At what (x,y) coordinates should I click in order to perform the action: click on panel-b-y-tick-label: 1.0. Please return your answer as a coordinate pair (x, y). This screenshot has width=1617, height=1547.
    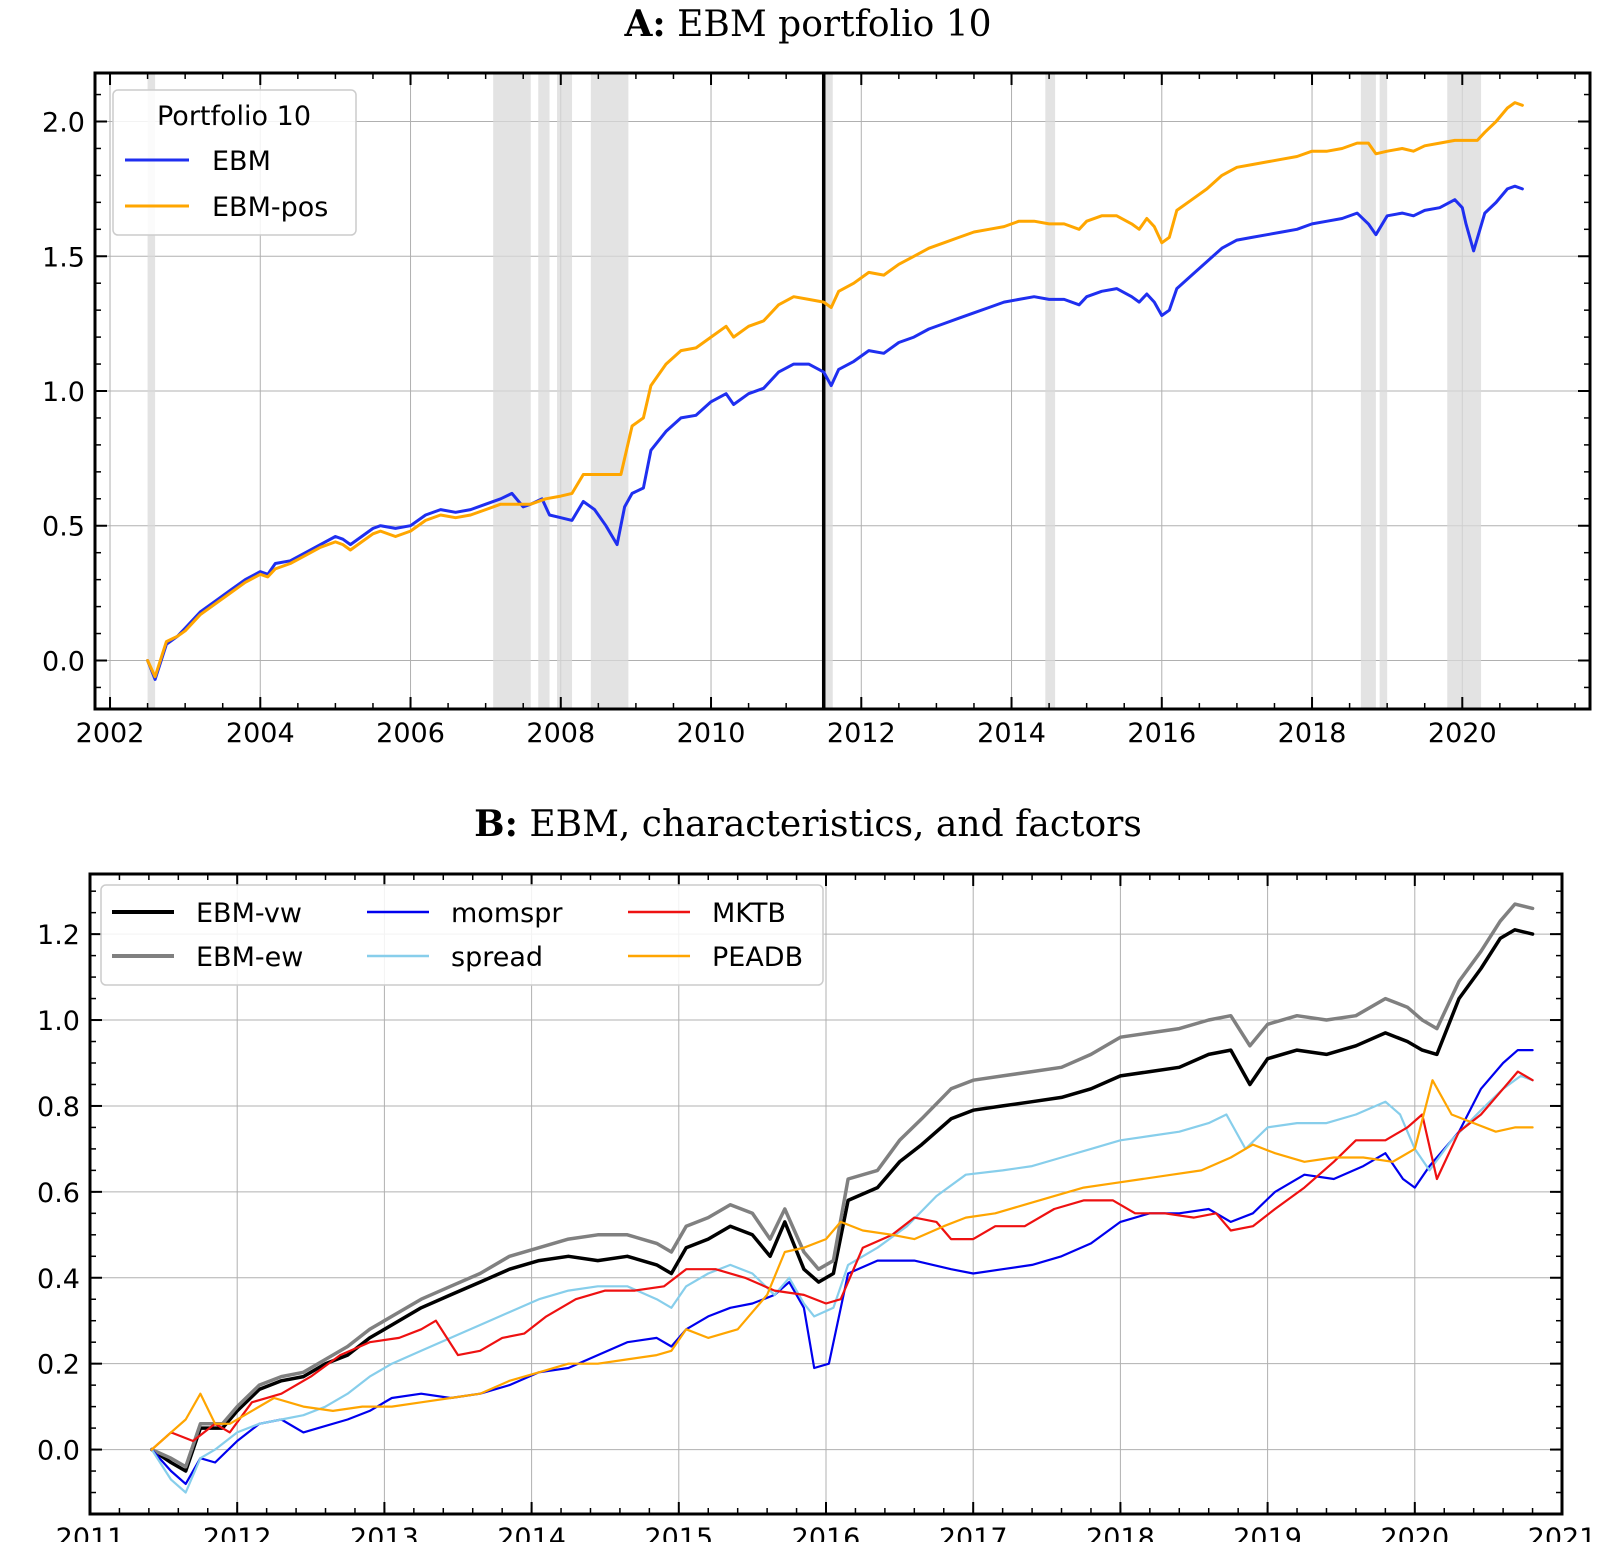
    Looking at the image, I should click on (58, 1021).